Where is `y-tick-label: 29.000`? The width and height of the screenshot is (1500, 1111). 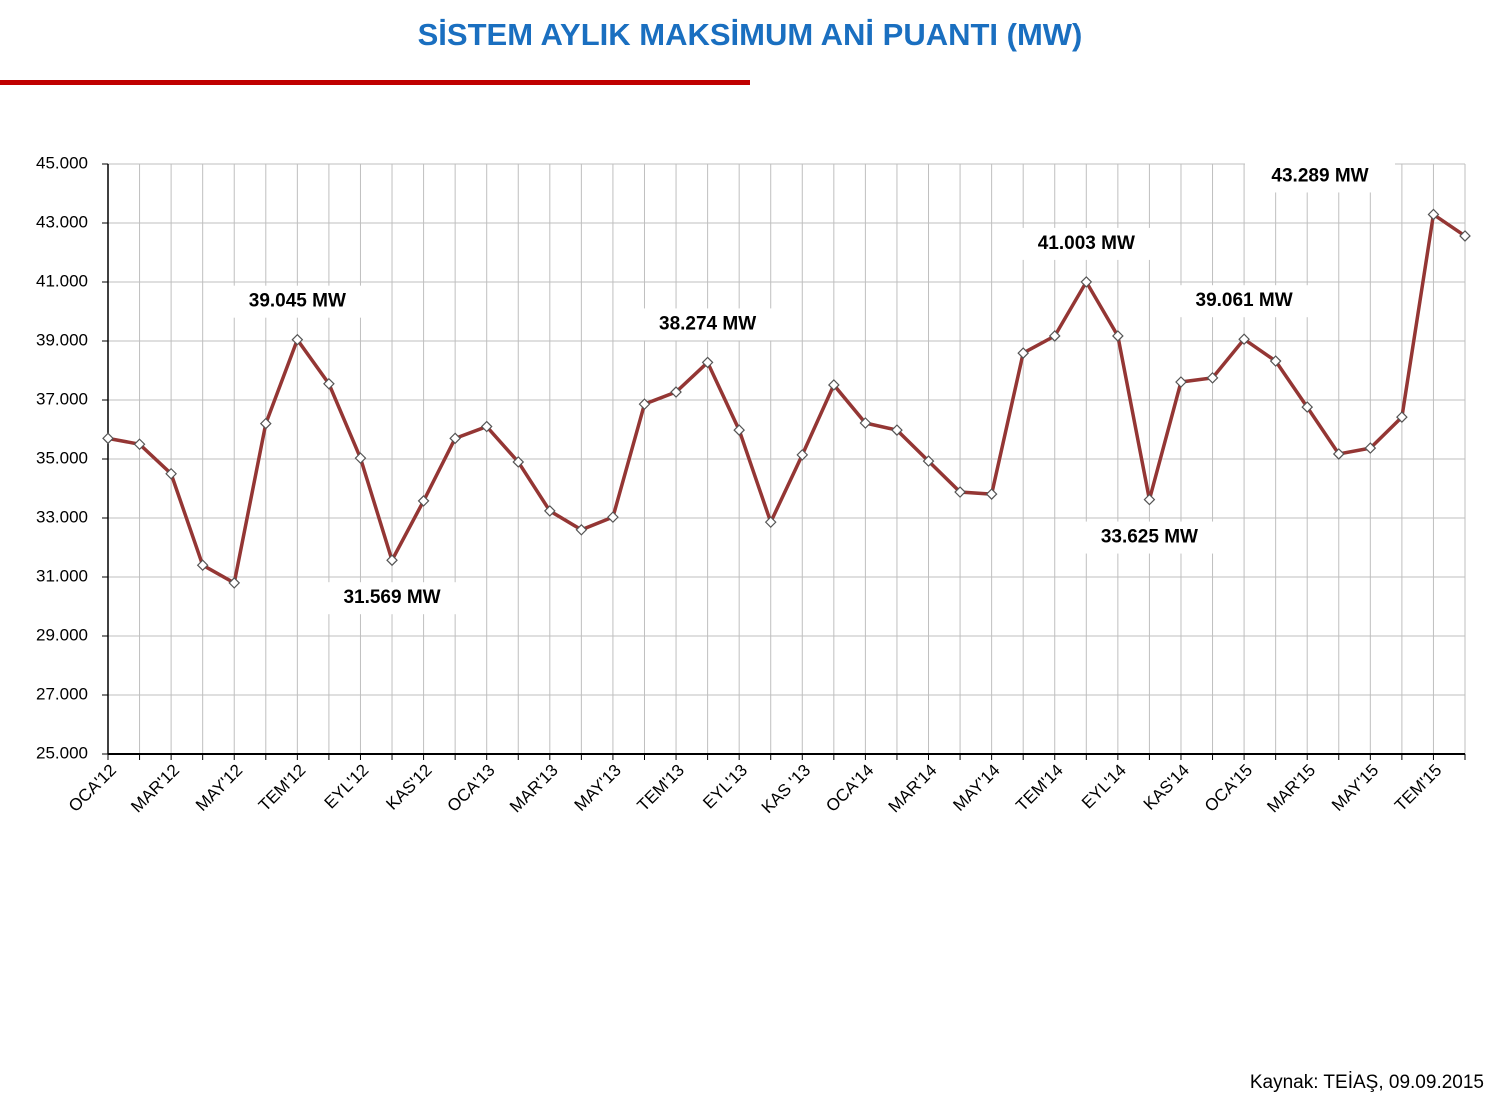
y-tick-label: 29.000 is located at coordinates (62, 634).